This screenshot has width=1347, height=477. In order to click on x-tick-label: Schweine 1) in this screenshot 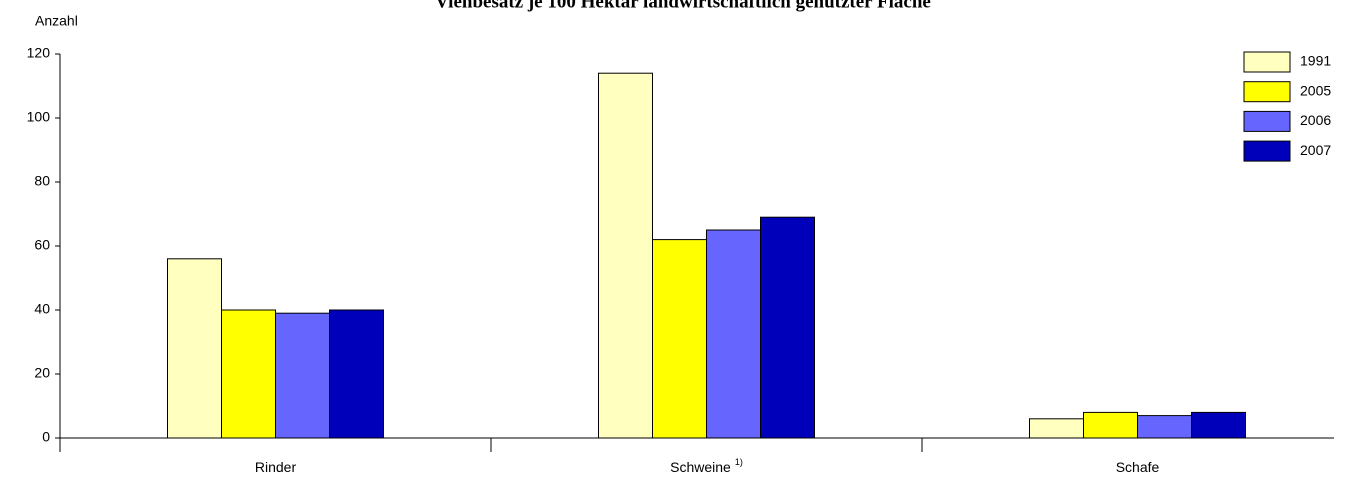, I will do `click(706, 465)`.